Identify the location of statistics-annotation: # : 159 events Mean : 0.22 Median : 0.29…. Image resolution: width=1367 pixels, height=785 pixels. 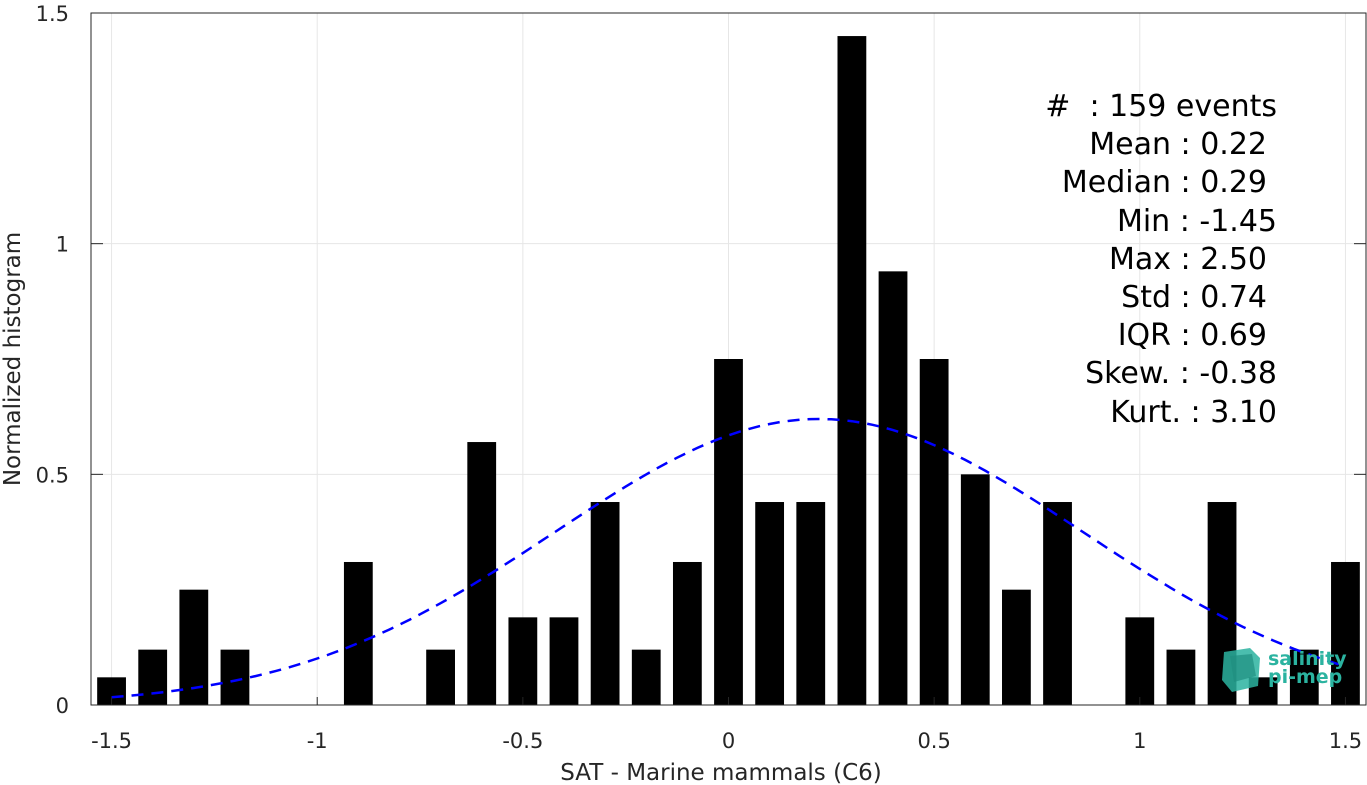
(1161, 260).